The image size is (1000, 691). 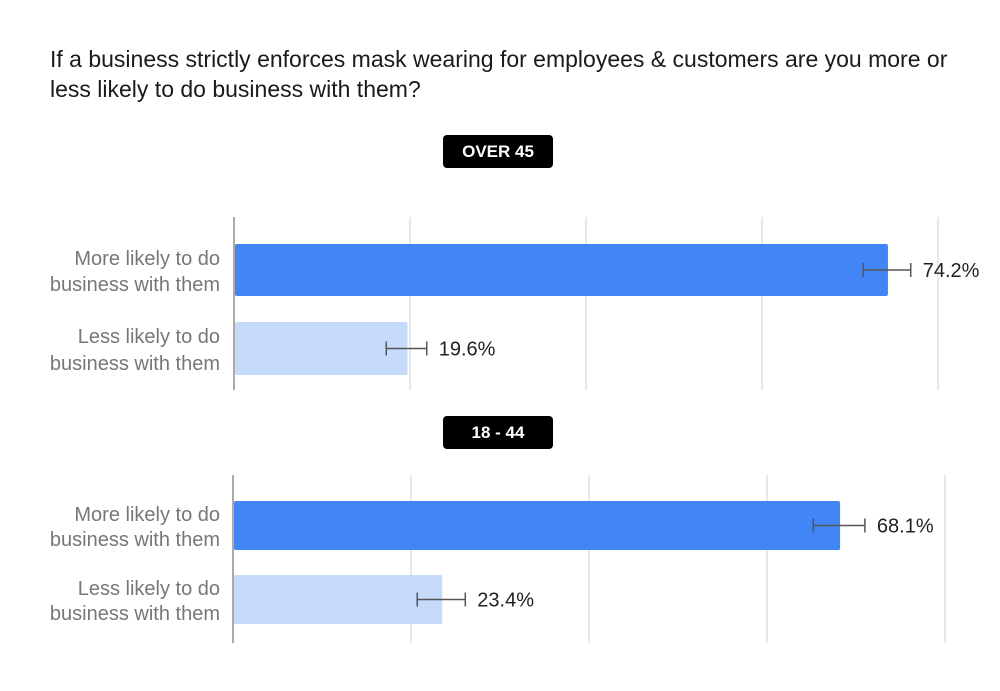 I want to click on category-label-over-45-less-likely-line-2: business with them, so click(x=135, y=364).